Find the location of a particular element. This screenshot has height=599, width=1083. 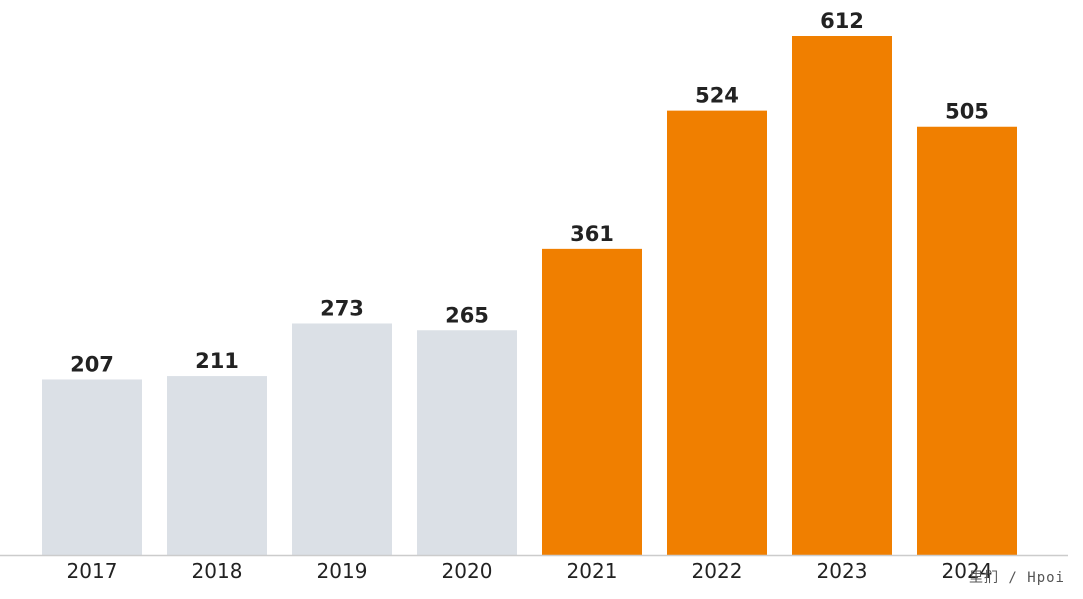

value-label-2019: 273 is located at coordinates (342, 308).